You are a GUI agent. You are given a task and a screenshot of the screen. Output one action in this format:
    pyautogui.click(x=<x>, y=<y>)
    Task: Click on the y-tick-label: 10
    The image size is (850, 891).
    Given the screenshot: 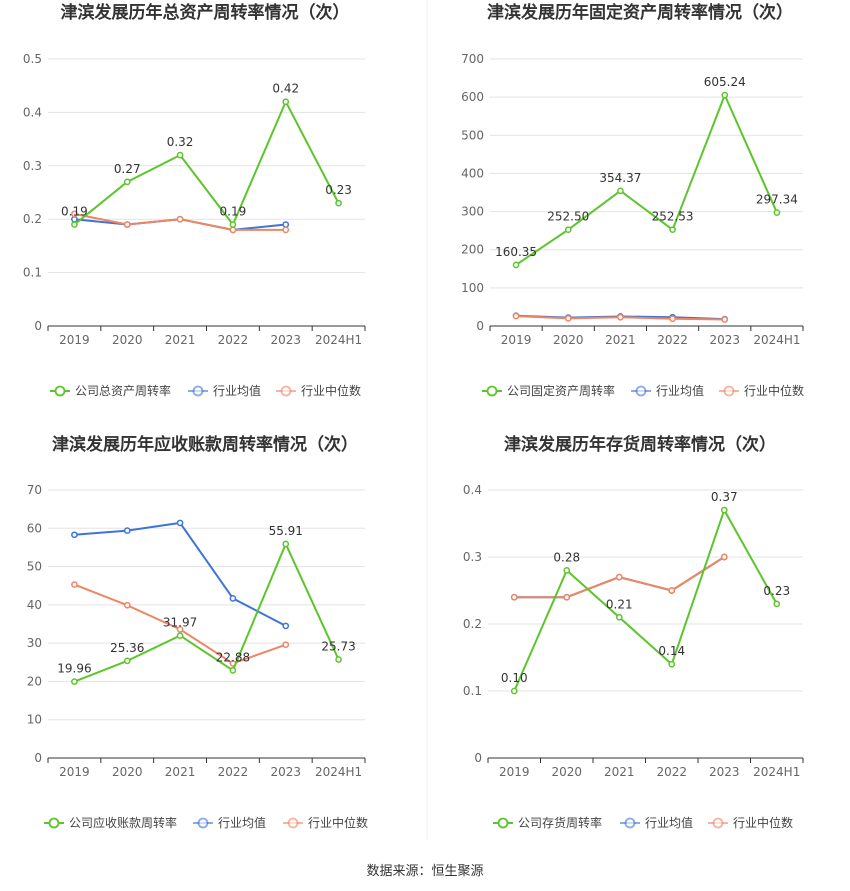 What is the action you would take?
    pyautogui.click(x=34, y=720)
    